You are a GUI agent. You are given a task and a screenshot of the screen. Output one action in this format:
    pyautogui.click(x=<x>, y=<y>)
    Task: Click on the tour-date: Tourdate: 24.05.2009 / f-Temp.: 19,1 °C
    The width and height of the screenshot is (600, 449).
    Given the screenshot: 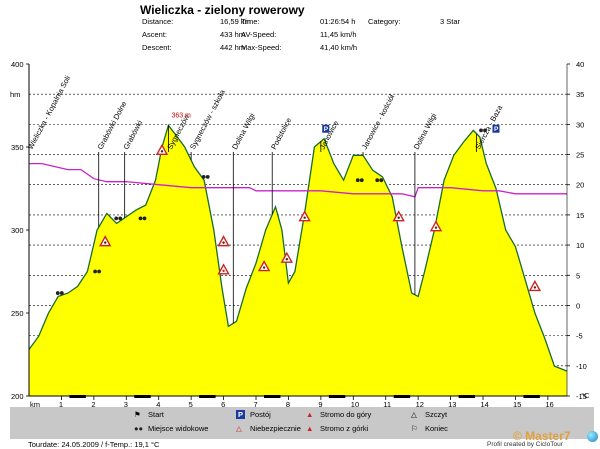 What is the action you would take?
    pyautogui.click(x=94, y=444)
    